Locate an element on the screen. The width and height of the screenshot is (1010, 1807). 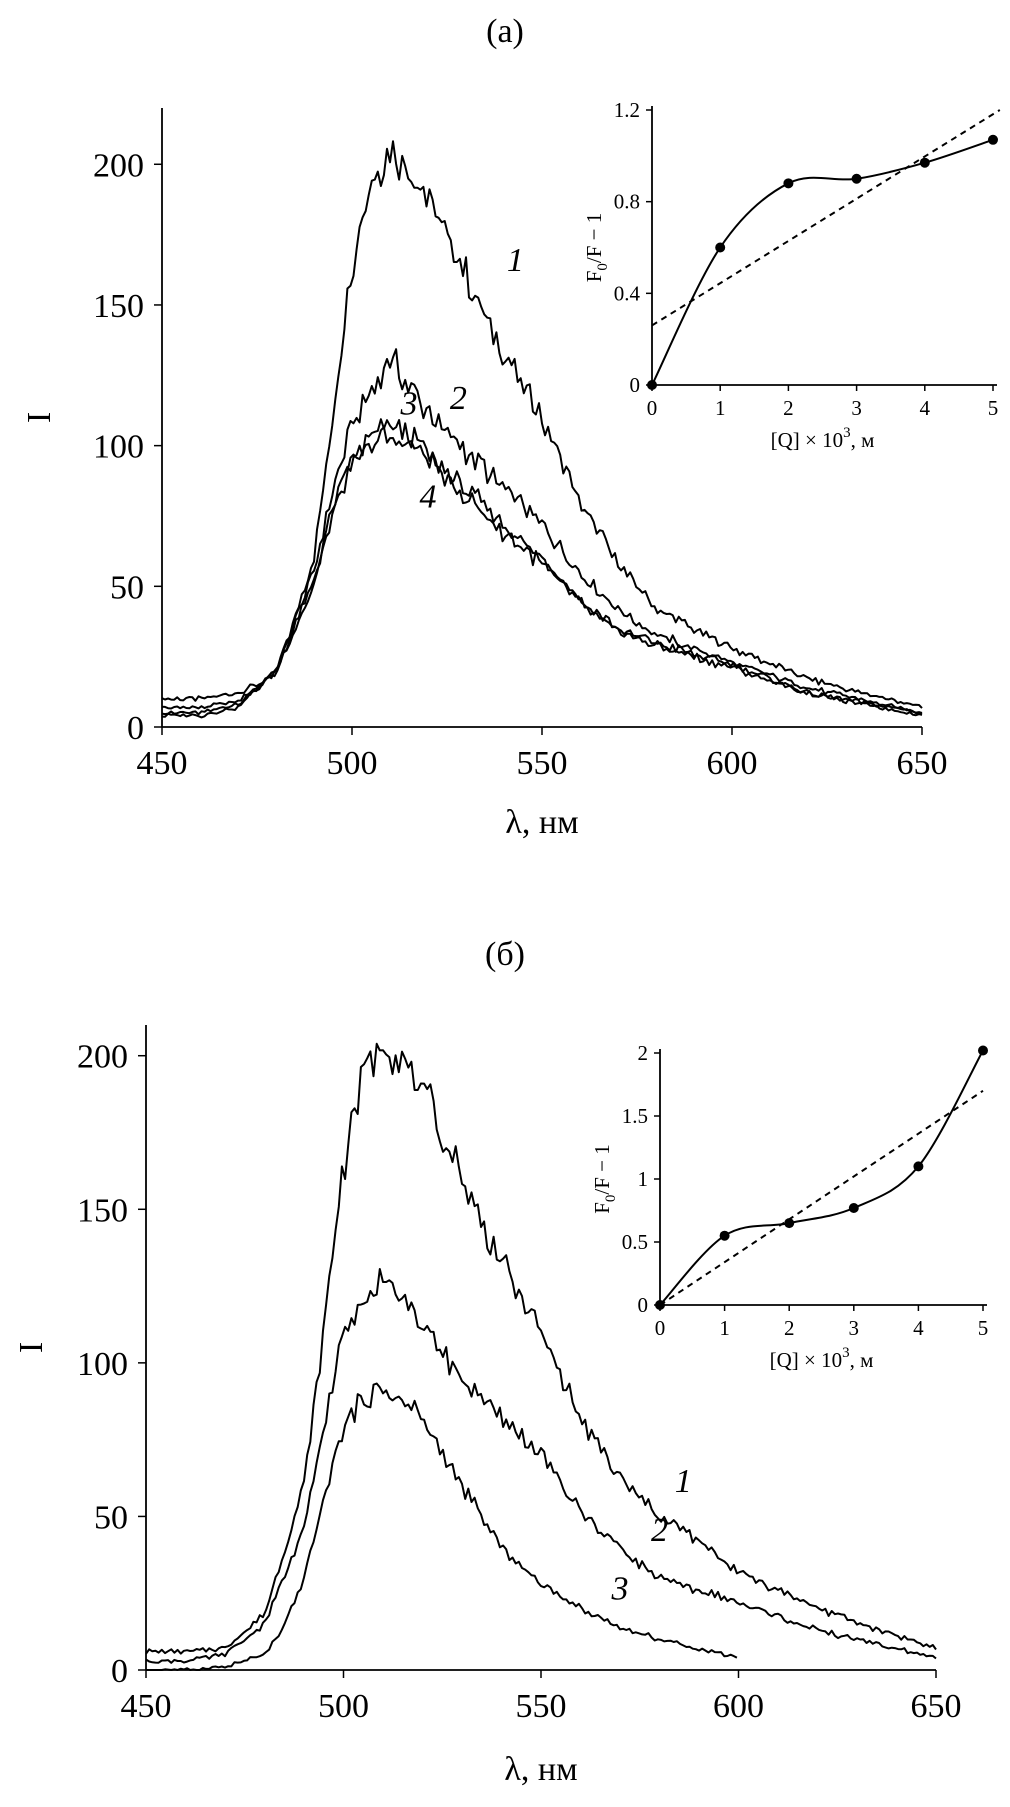
curve-label-4: 4 is located at coordinates (428, 497).